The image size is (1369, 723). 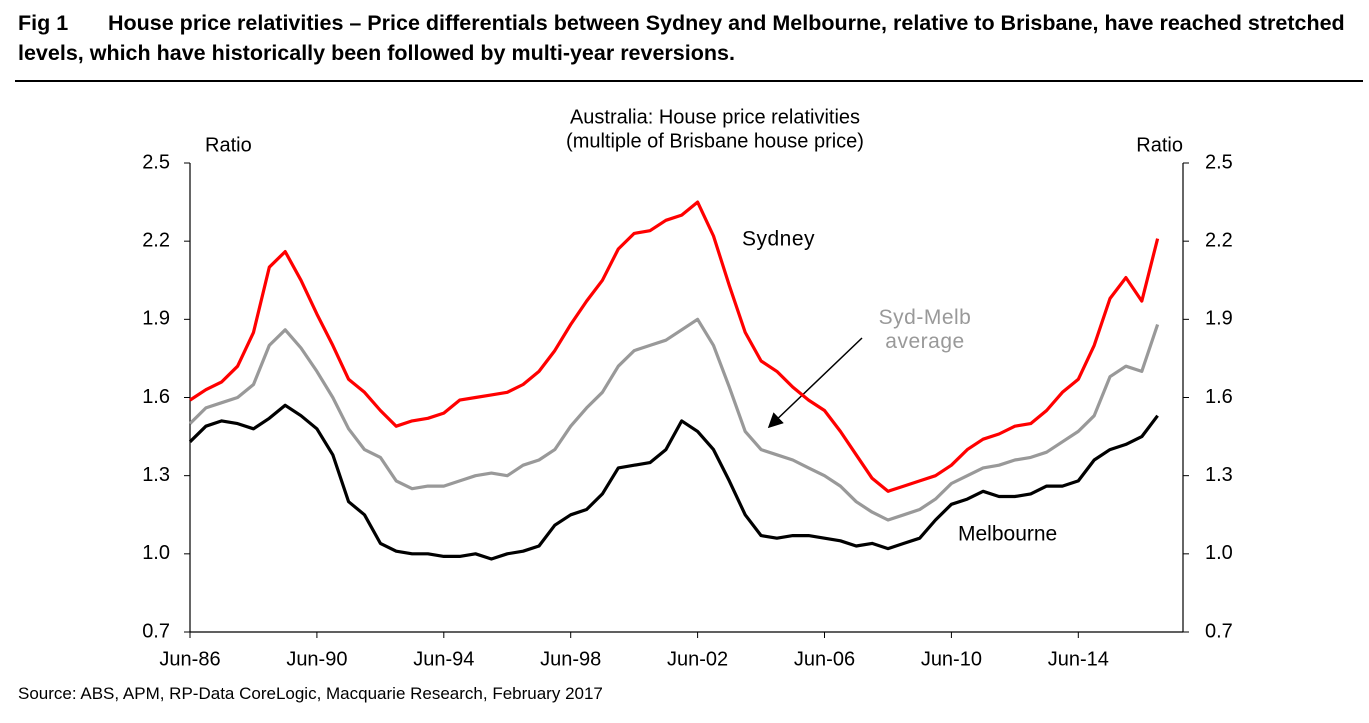 I want to click on x-tick-label: Jun-02, so click(x=697, y=659).